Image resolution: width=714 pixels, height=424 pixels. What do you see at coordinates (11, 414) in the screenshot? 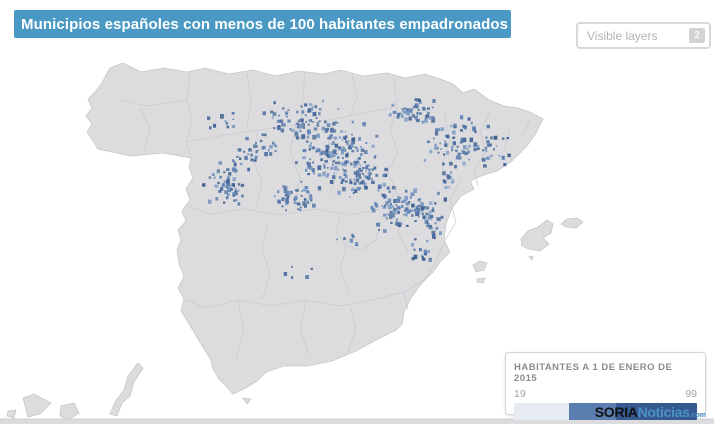
I see `island-gomera` at bounding box center [11, 414].